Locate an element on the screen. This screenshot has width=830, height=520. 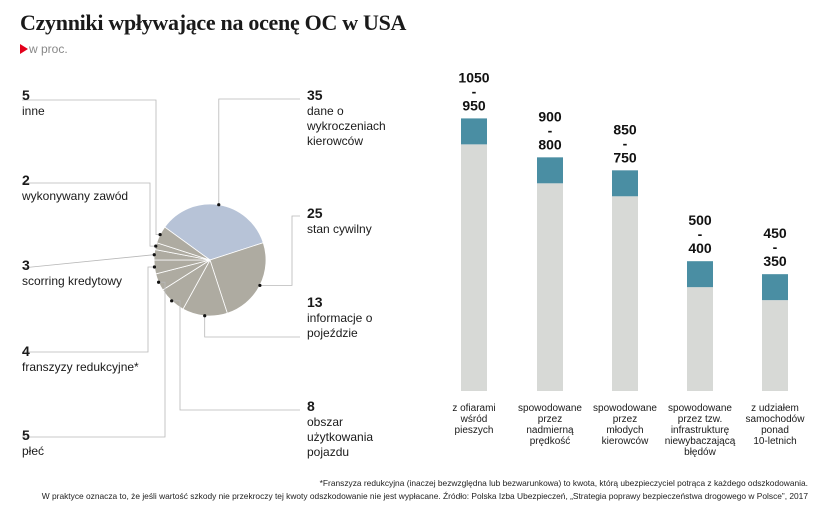
chart-subtitle: w proc. is located at coordinates (44, 49).